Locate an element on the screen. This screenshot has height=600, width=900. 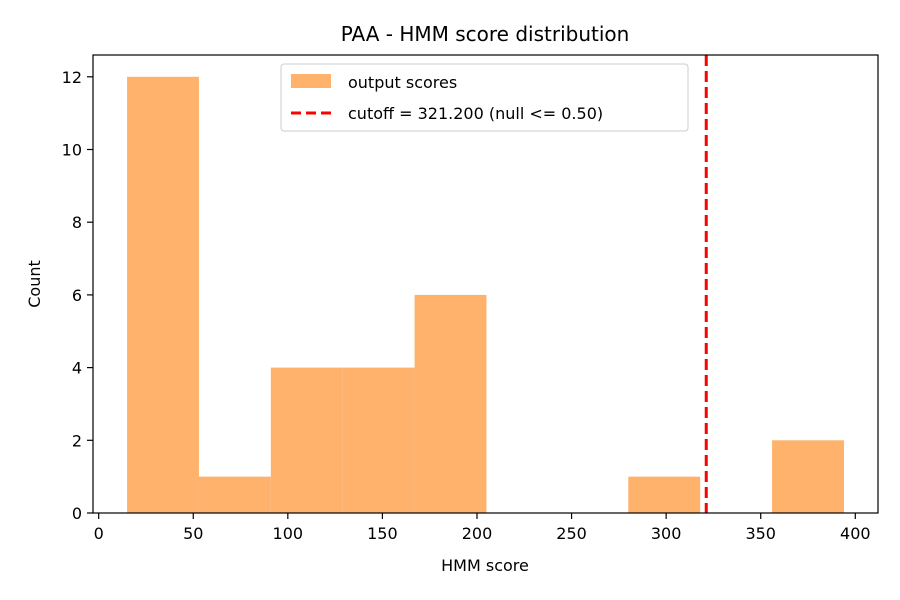
chart-title: PAA - HMM score distribution is located at coordinates (485, 34).